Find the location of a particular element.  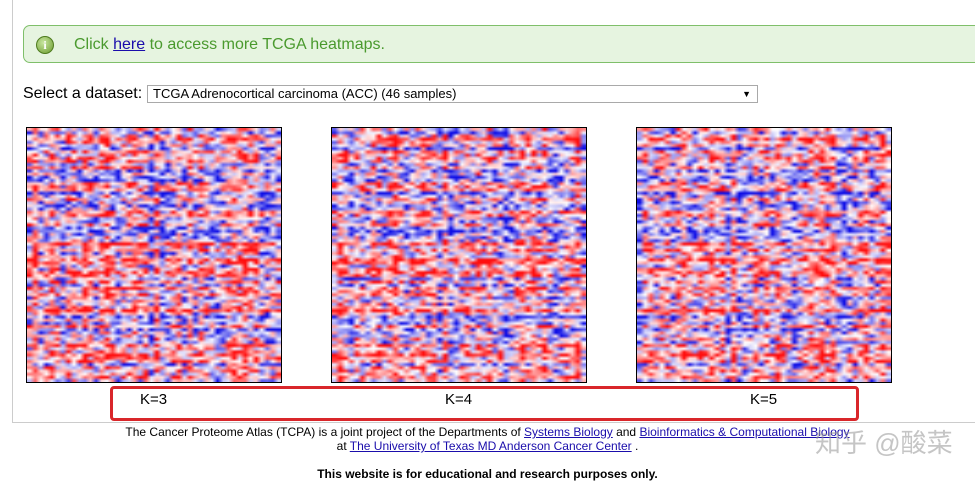

notice-text: Click here to access more TCGA heatmaps. is located at coordinates (229, 45).